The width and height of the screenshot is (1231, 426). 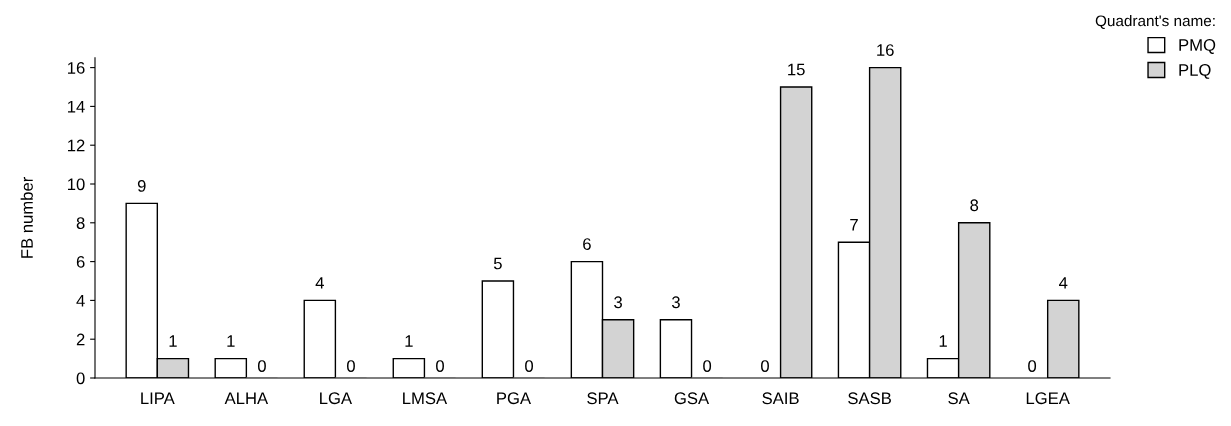 I want to click on data-label: 6, so click(x=587, y=244).